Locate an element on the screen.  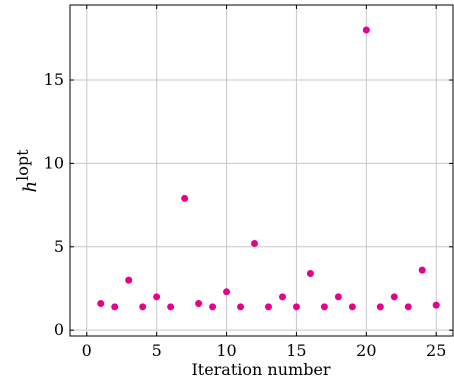
y-axis-label-superscript: lopt is located at coordinates (22, 165).